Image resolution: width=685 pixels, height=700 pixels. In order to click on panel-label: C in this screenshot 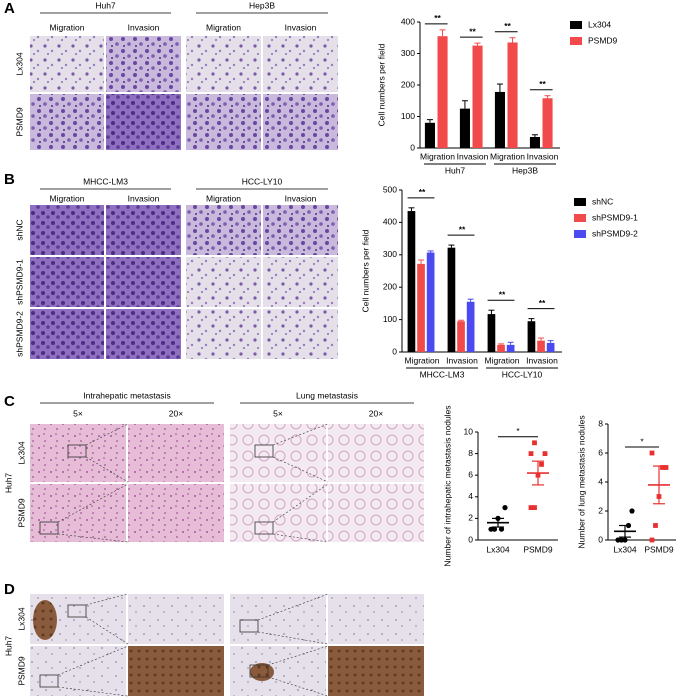, I will do `click(9, 401)`.